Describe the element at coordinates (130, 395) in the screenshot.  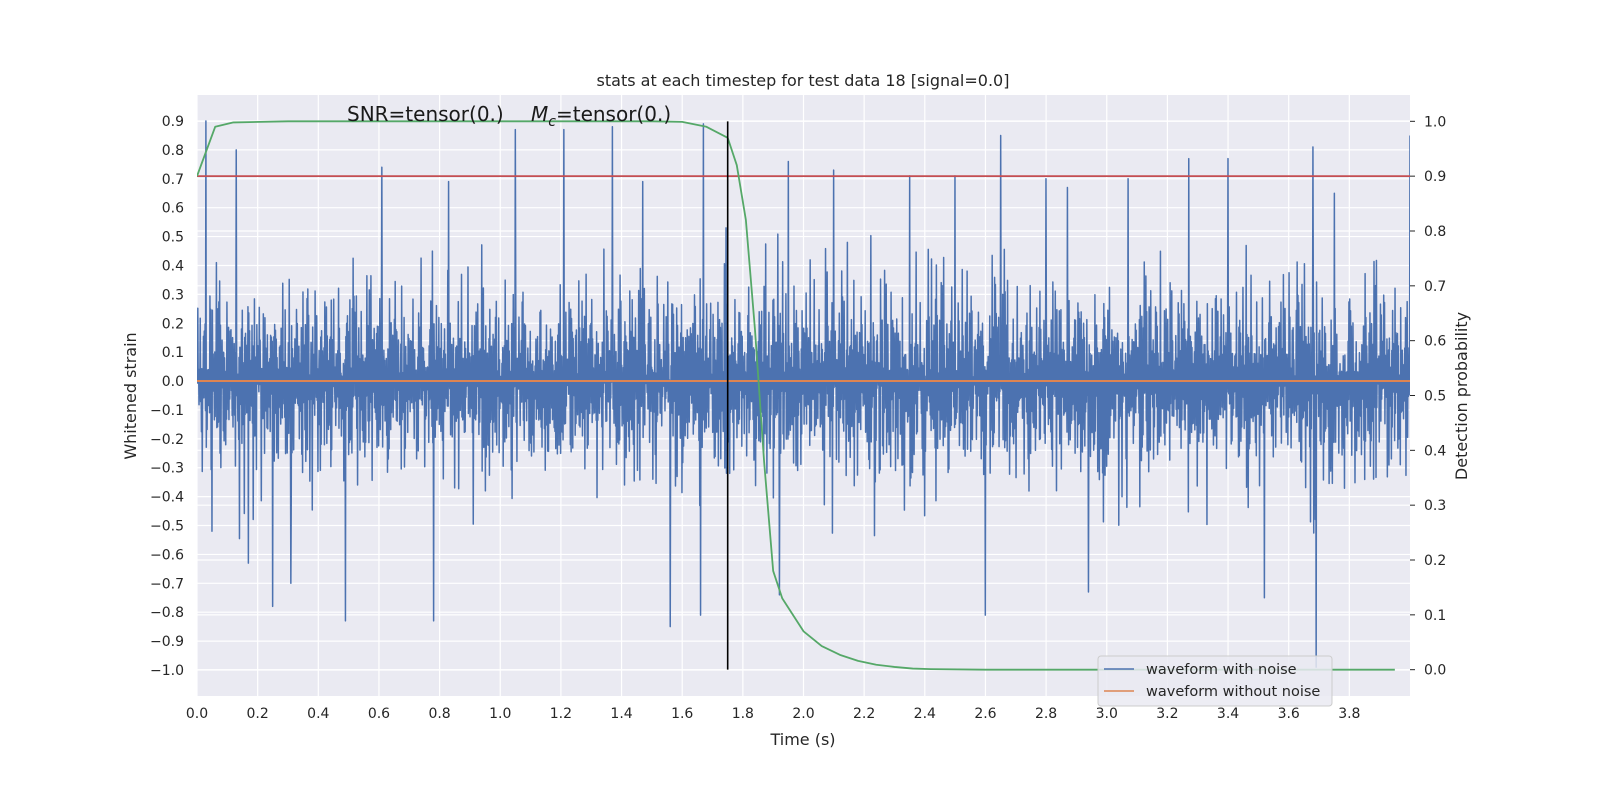
I see `y-axis-label: Whitened strain` at that location.